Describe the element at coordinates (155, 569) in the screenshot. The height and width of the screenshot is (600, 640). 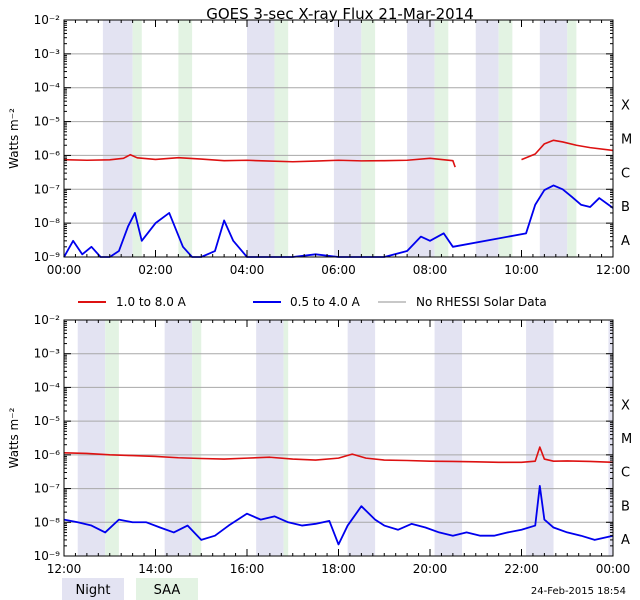
I see `x-tick-label: 14:00` at that location.